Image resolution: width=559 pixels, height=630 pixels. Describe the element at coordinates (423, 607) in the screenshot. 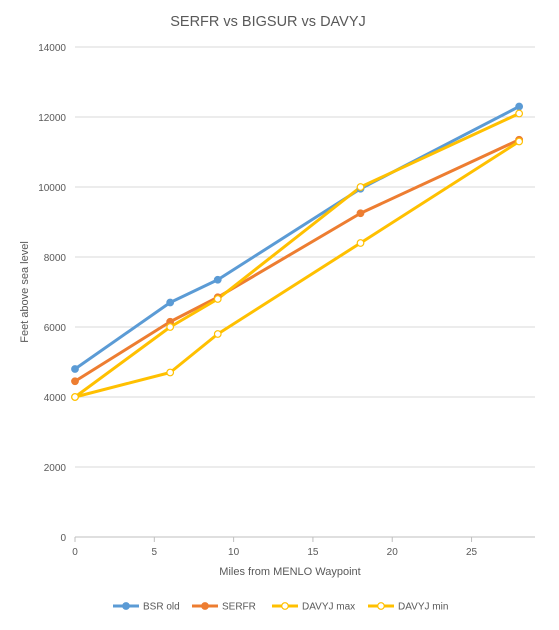

I see `legend-label: DAVYJ min` at that location.